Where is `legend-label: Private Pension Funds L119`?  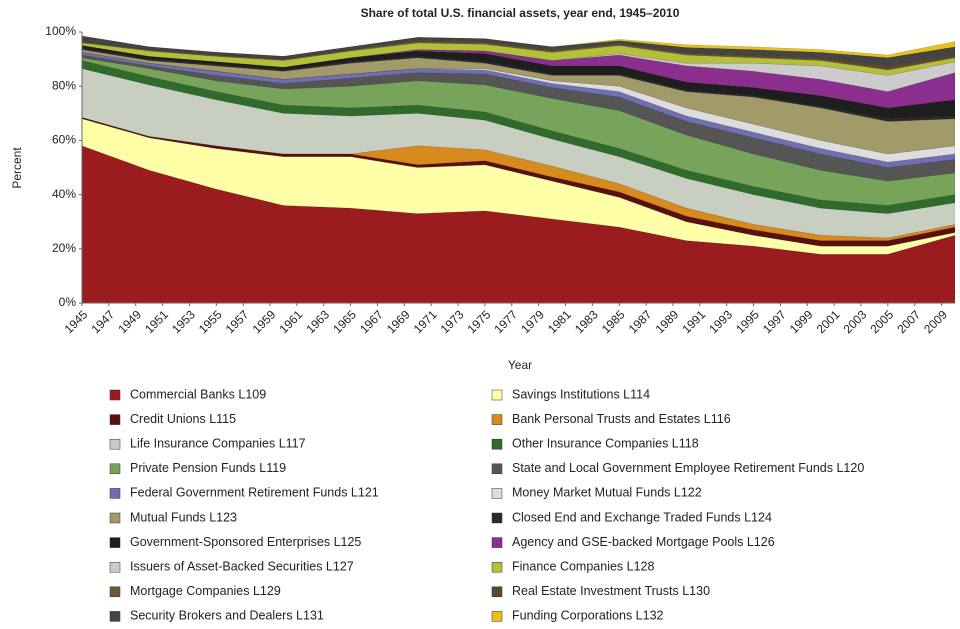
legend-label: Private Pension Funds L119 is located at coordinates (208, 468).